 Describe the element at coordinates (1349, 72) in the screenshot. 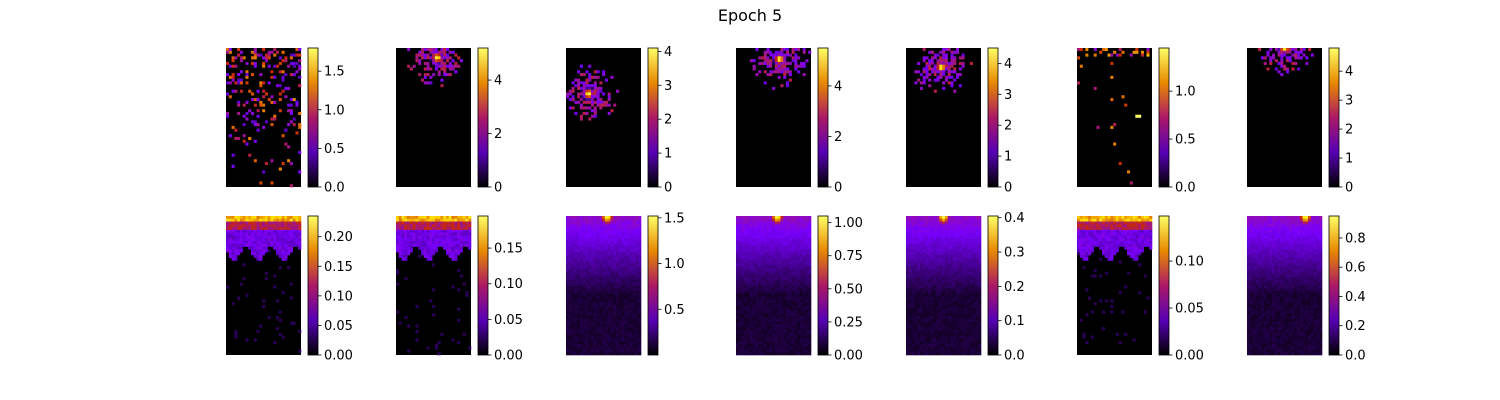

I see `colorbar-tick-label: 4` at that location.